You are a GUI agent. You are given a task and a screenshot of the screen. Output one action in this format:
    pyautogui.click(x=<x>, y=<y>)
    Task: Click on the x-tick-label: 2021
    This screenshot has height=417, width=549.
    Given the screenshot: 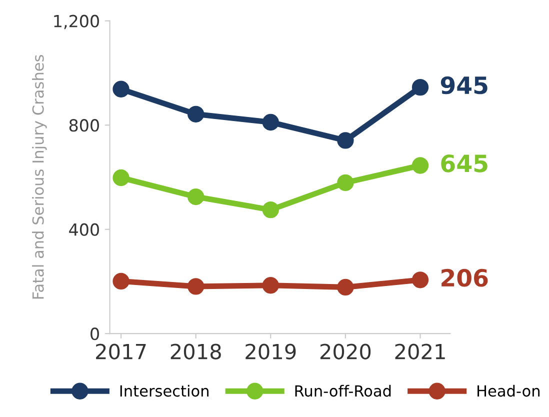 What is the action you would take?
    pyautogui.click(x=420, y=352)
    